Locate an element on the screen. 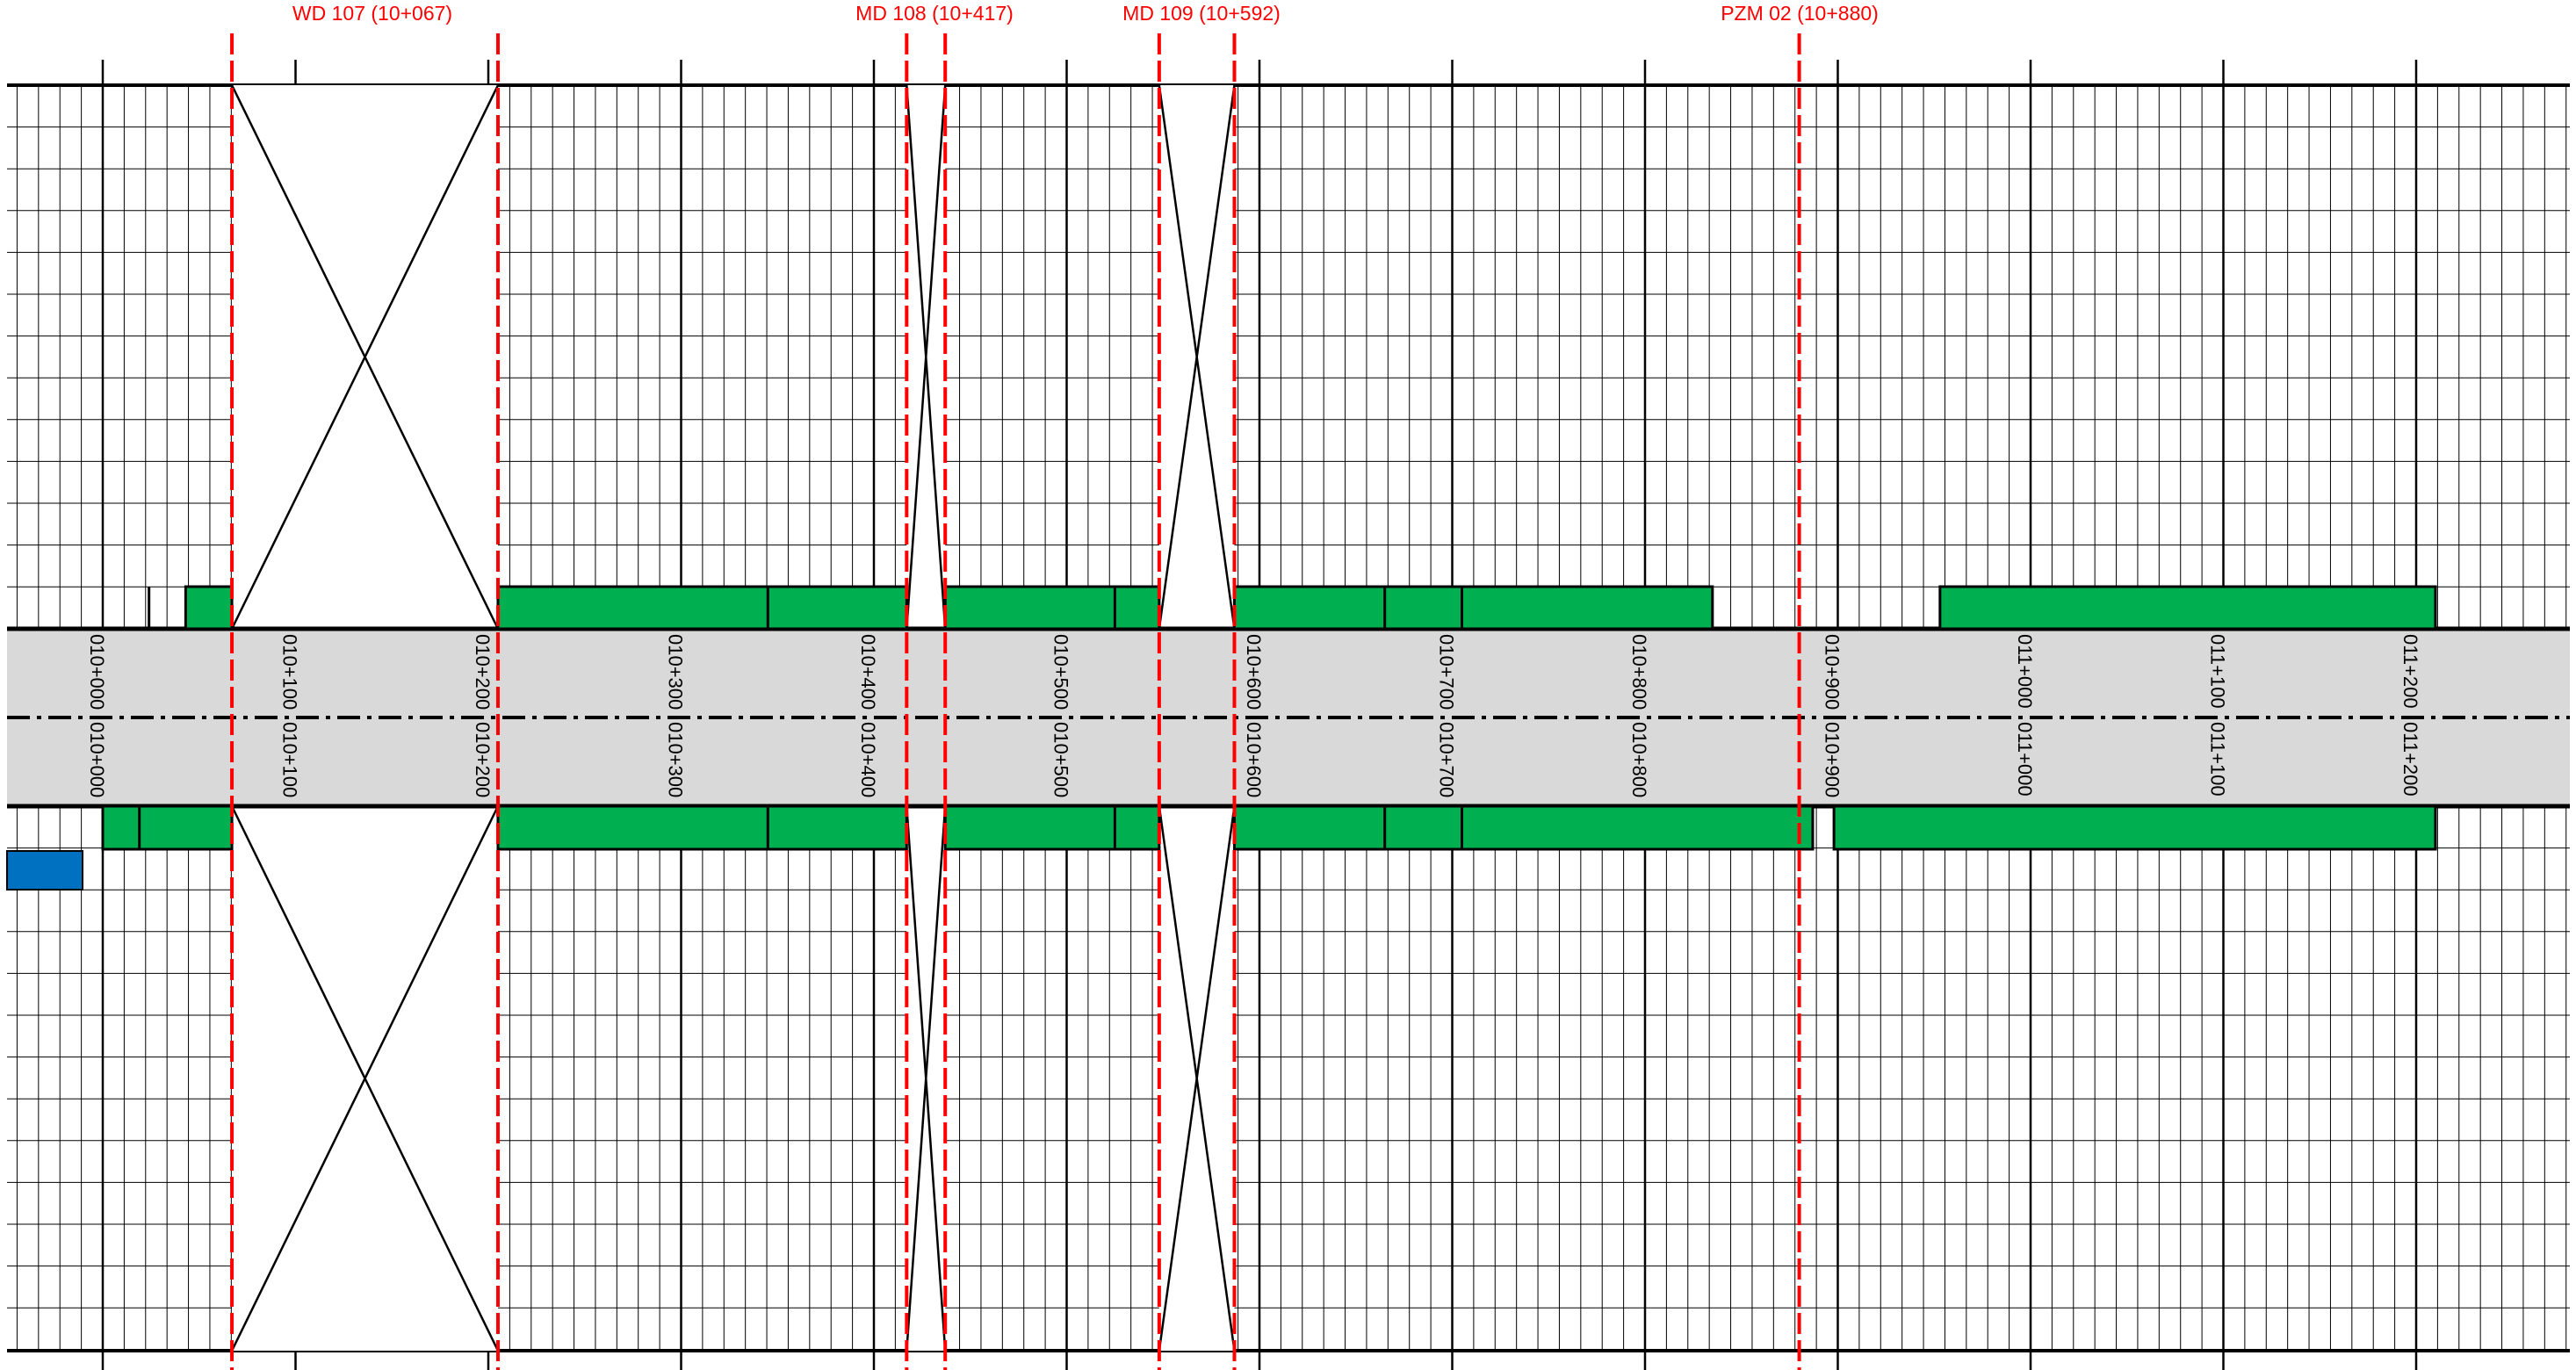 The width and height of the screenshot is (2576, 1370). structure-label-md108: MD 108 (10+417) is located at coordinates (934, 13).